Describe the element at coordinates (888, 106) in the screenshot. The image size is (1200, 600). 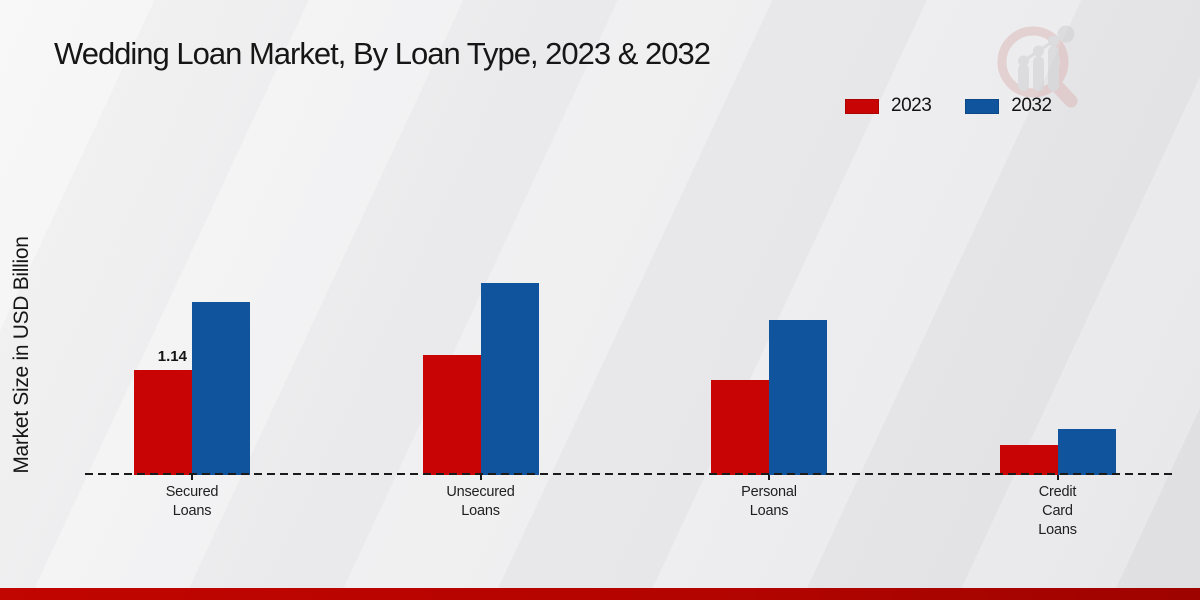
I see `legend-item-2023: 2023` at that location.